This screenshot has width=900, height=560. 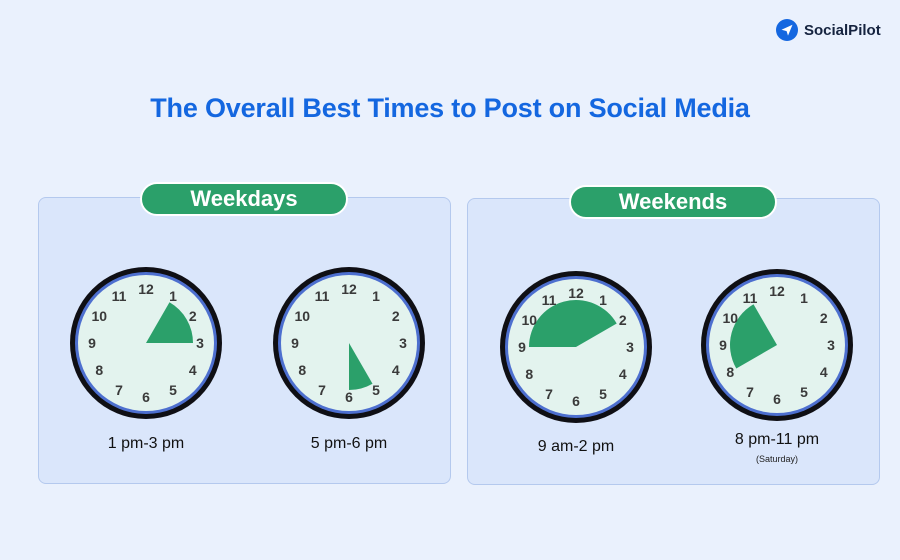 I want to click on clock-time-label: 5 pm-6 pm, so click(x=349, y=443).